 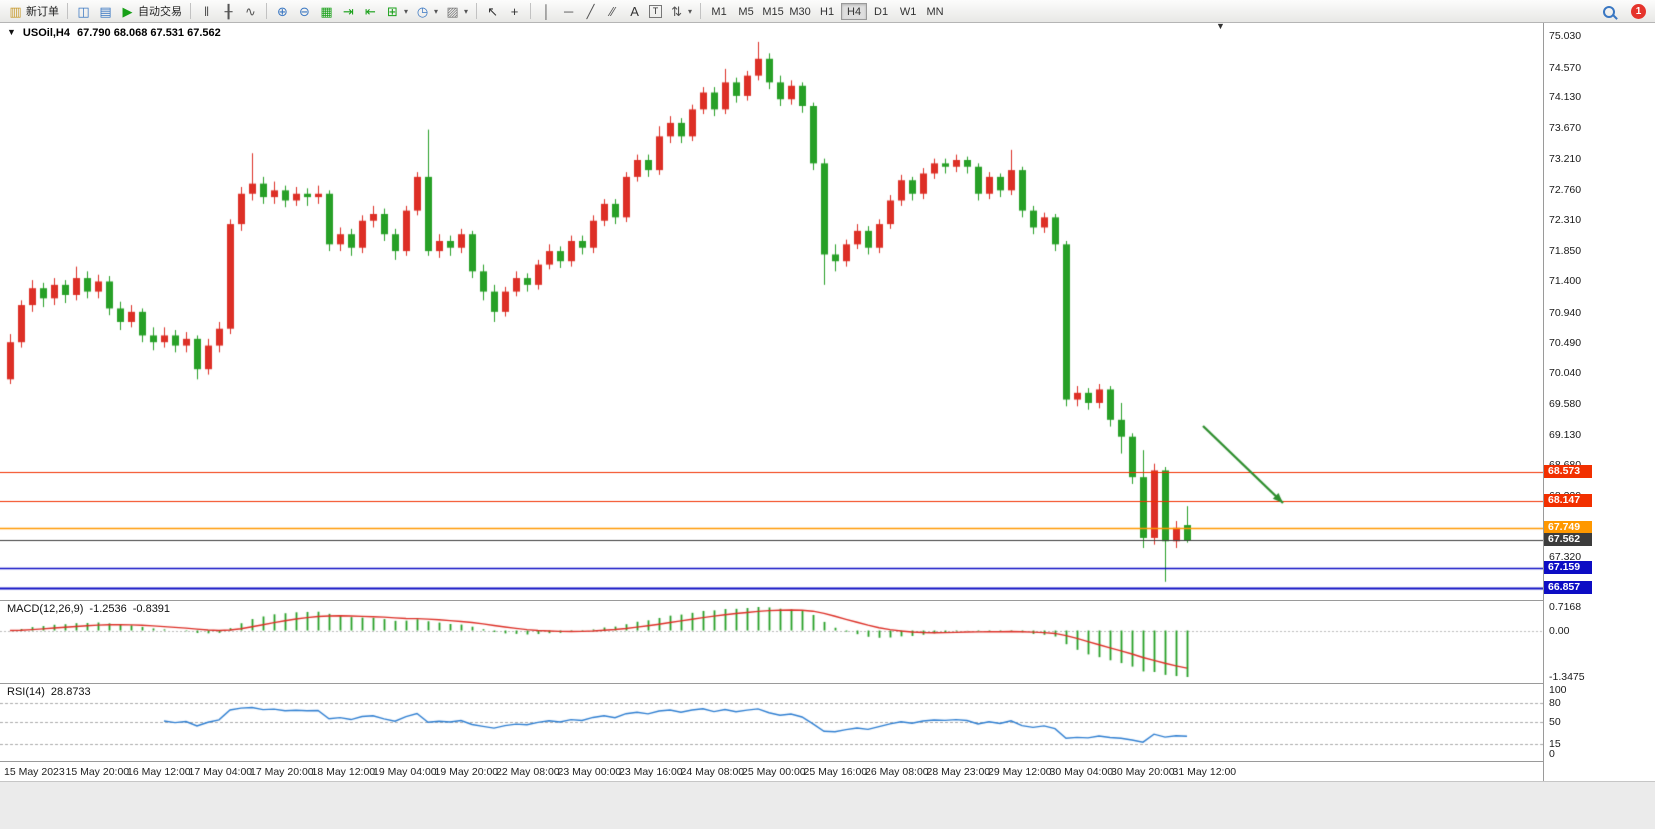 I want to click on time-label: 15 May 2023, so click(x=34, y=772).